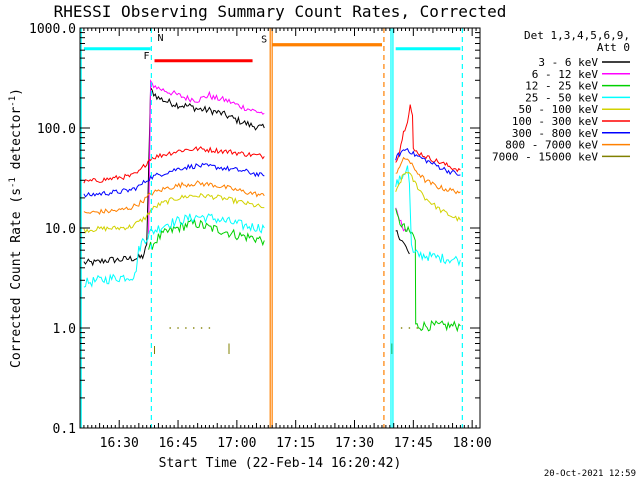 The width and height of the screenshot is (640, 480). Describe the element at coordinates (413, 443) in the screenshot. I see `x-tick-label-5: 17:45` at that location.